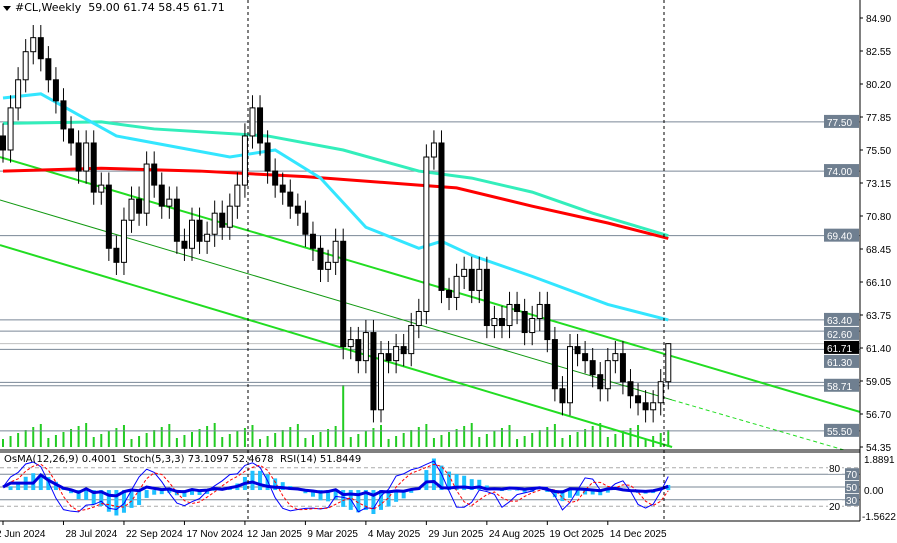 The image size is (897, 543). What do you see at coordinates (878, 52) in the screenshot?
I see `price-tick-label: 82.55` at bounding box center [878, 52].